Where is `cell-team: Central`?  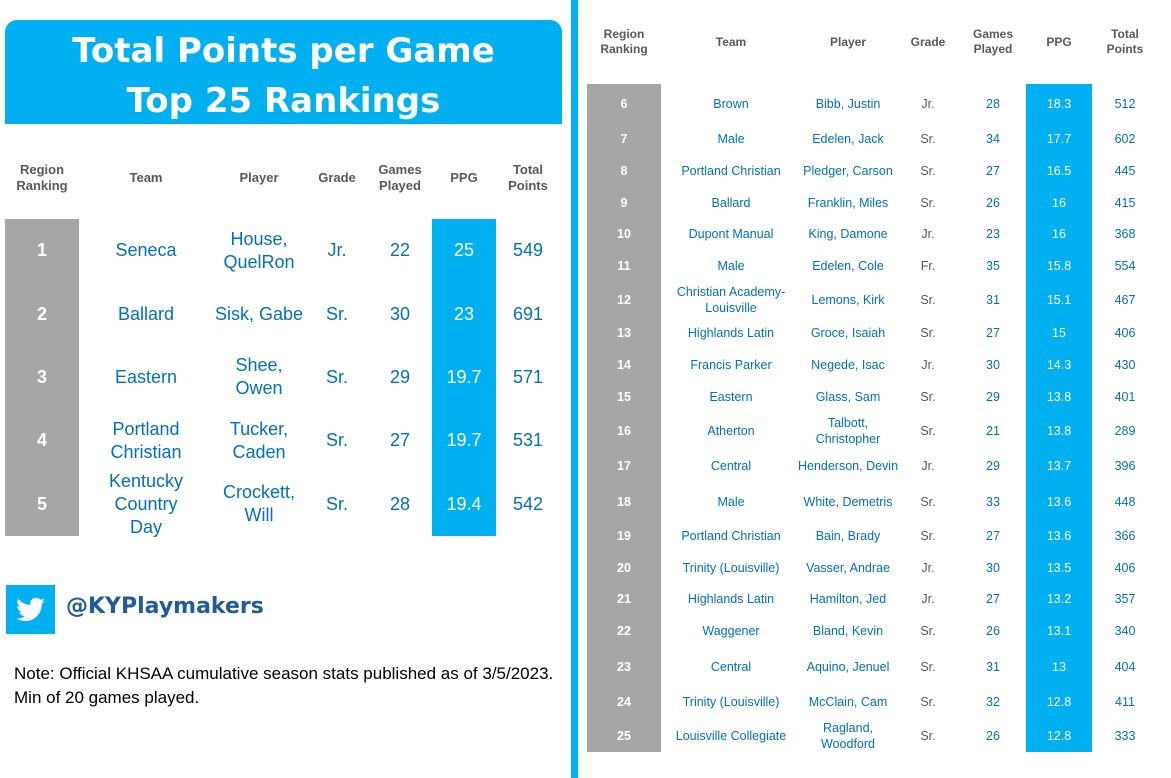 cell-team: Central is located at coordinates (731, 667).